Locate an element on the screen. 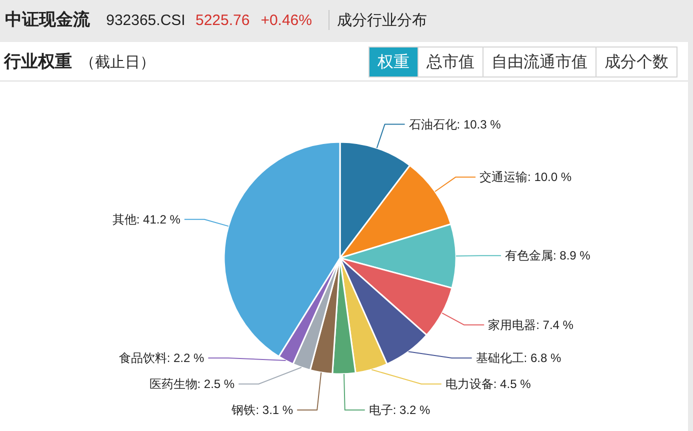 Image resolution: width=693 pixels, height=431 pixels. text: 自由流通市值 is located at coordinates (540, 62).